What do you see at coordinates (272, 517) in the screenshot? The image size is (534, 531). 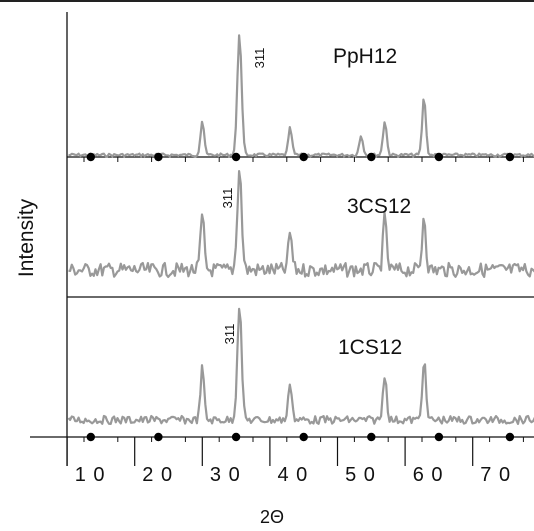 I see `x-axis-label: 2Θ` at bounding box center [272, 517].